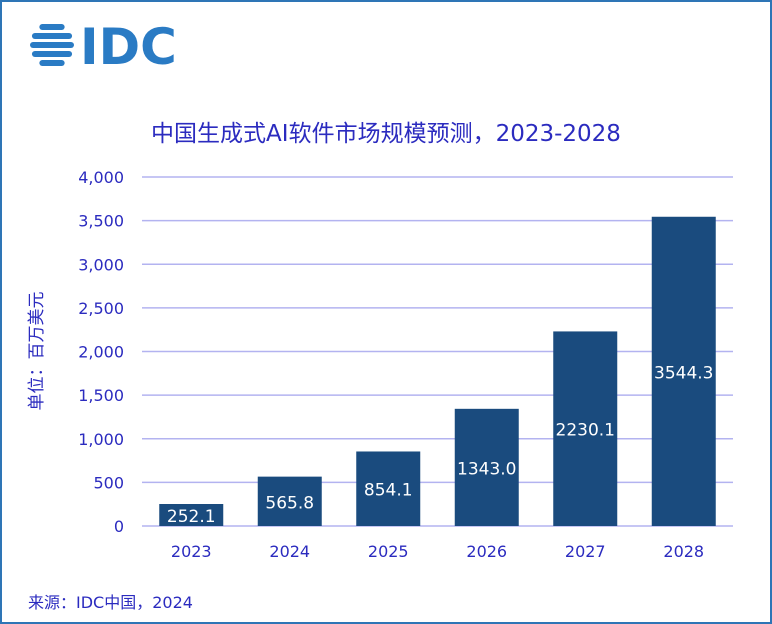 This screenshot has height=624, width=772. Describe the element at coordinates (289, 551) in the screenshot. I see `x-tick-label: 2024` at that location.